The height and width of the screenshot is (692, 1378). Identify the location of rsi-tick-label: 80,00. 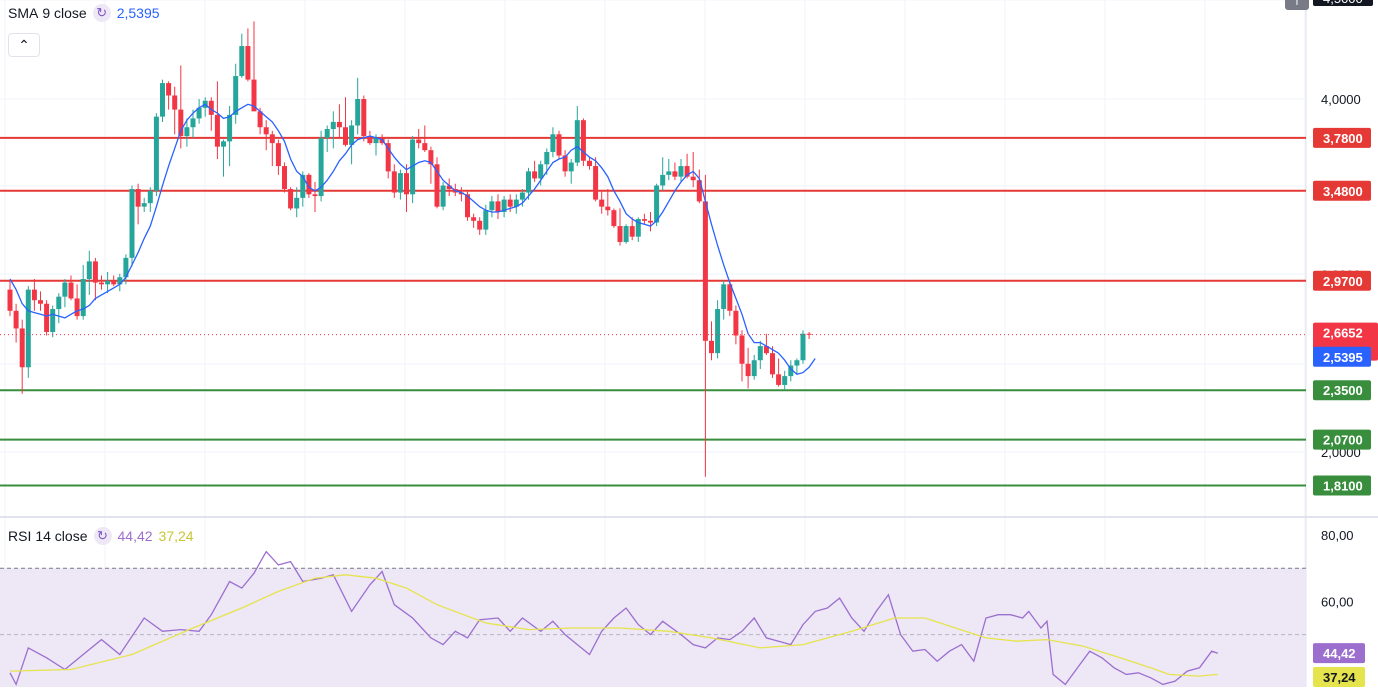
(1337, 535).